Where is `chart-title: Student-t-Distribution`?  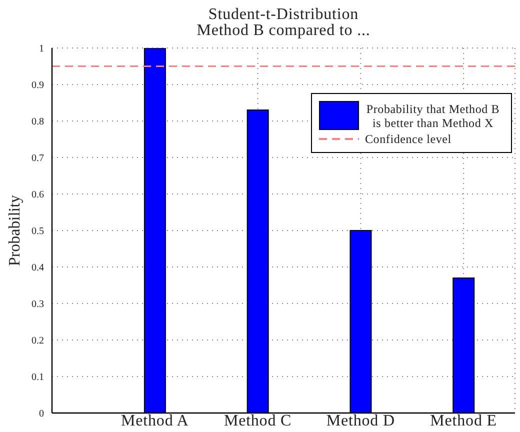
chart-title: Student-t-Distribution is located at coordinates (283, 14).